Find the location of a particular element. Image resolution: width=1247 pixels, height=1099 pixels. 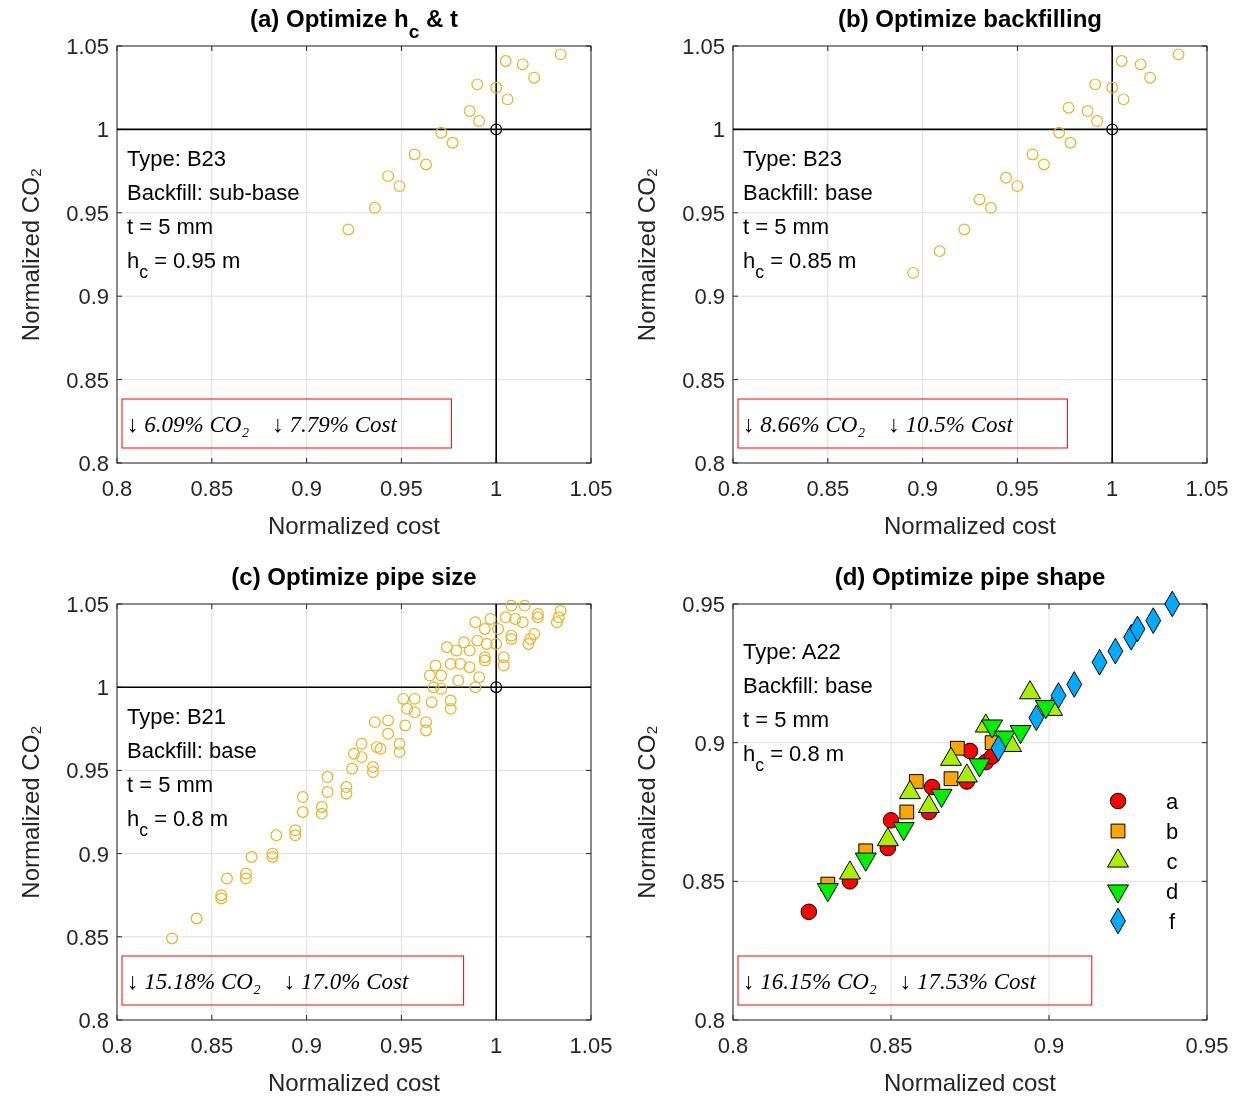

annotation: Backfill: sub-base is located at coordinates (213, 192).